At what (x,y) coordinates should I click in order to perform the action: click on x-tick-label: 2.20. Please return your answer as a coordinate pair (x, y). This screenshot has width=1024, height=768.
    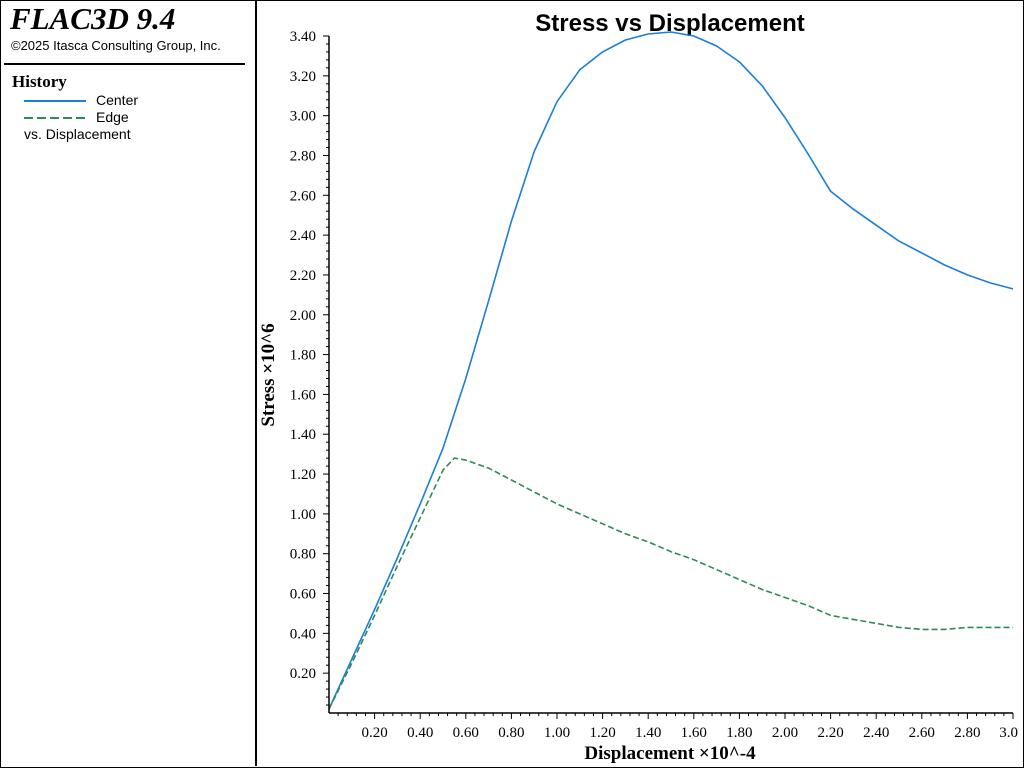
    Looking at the image, I should click on (830, 733).